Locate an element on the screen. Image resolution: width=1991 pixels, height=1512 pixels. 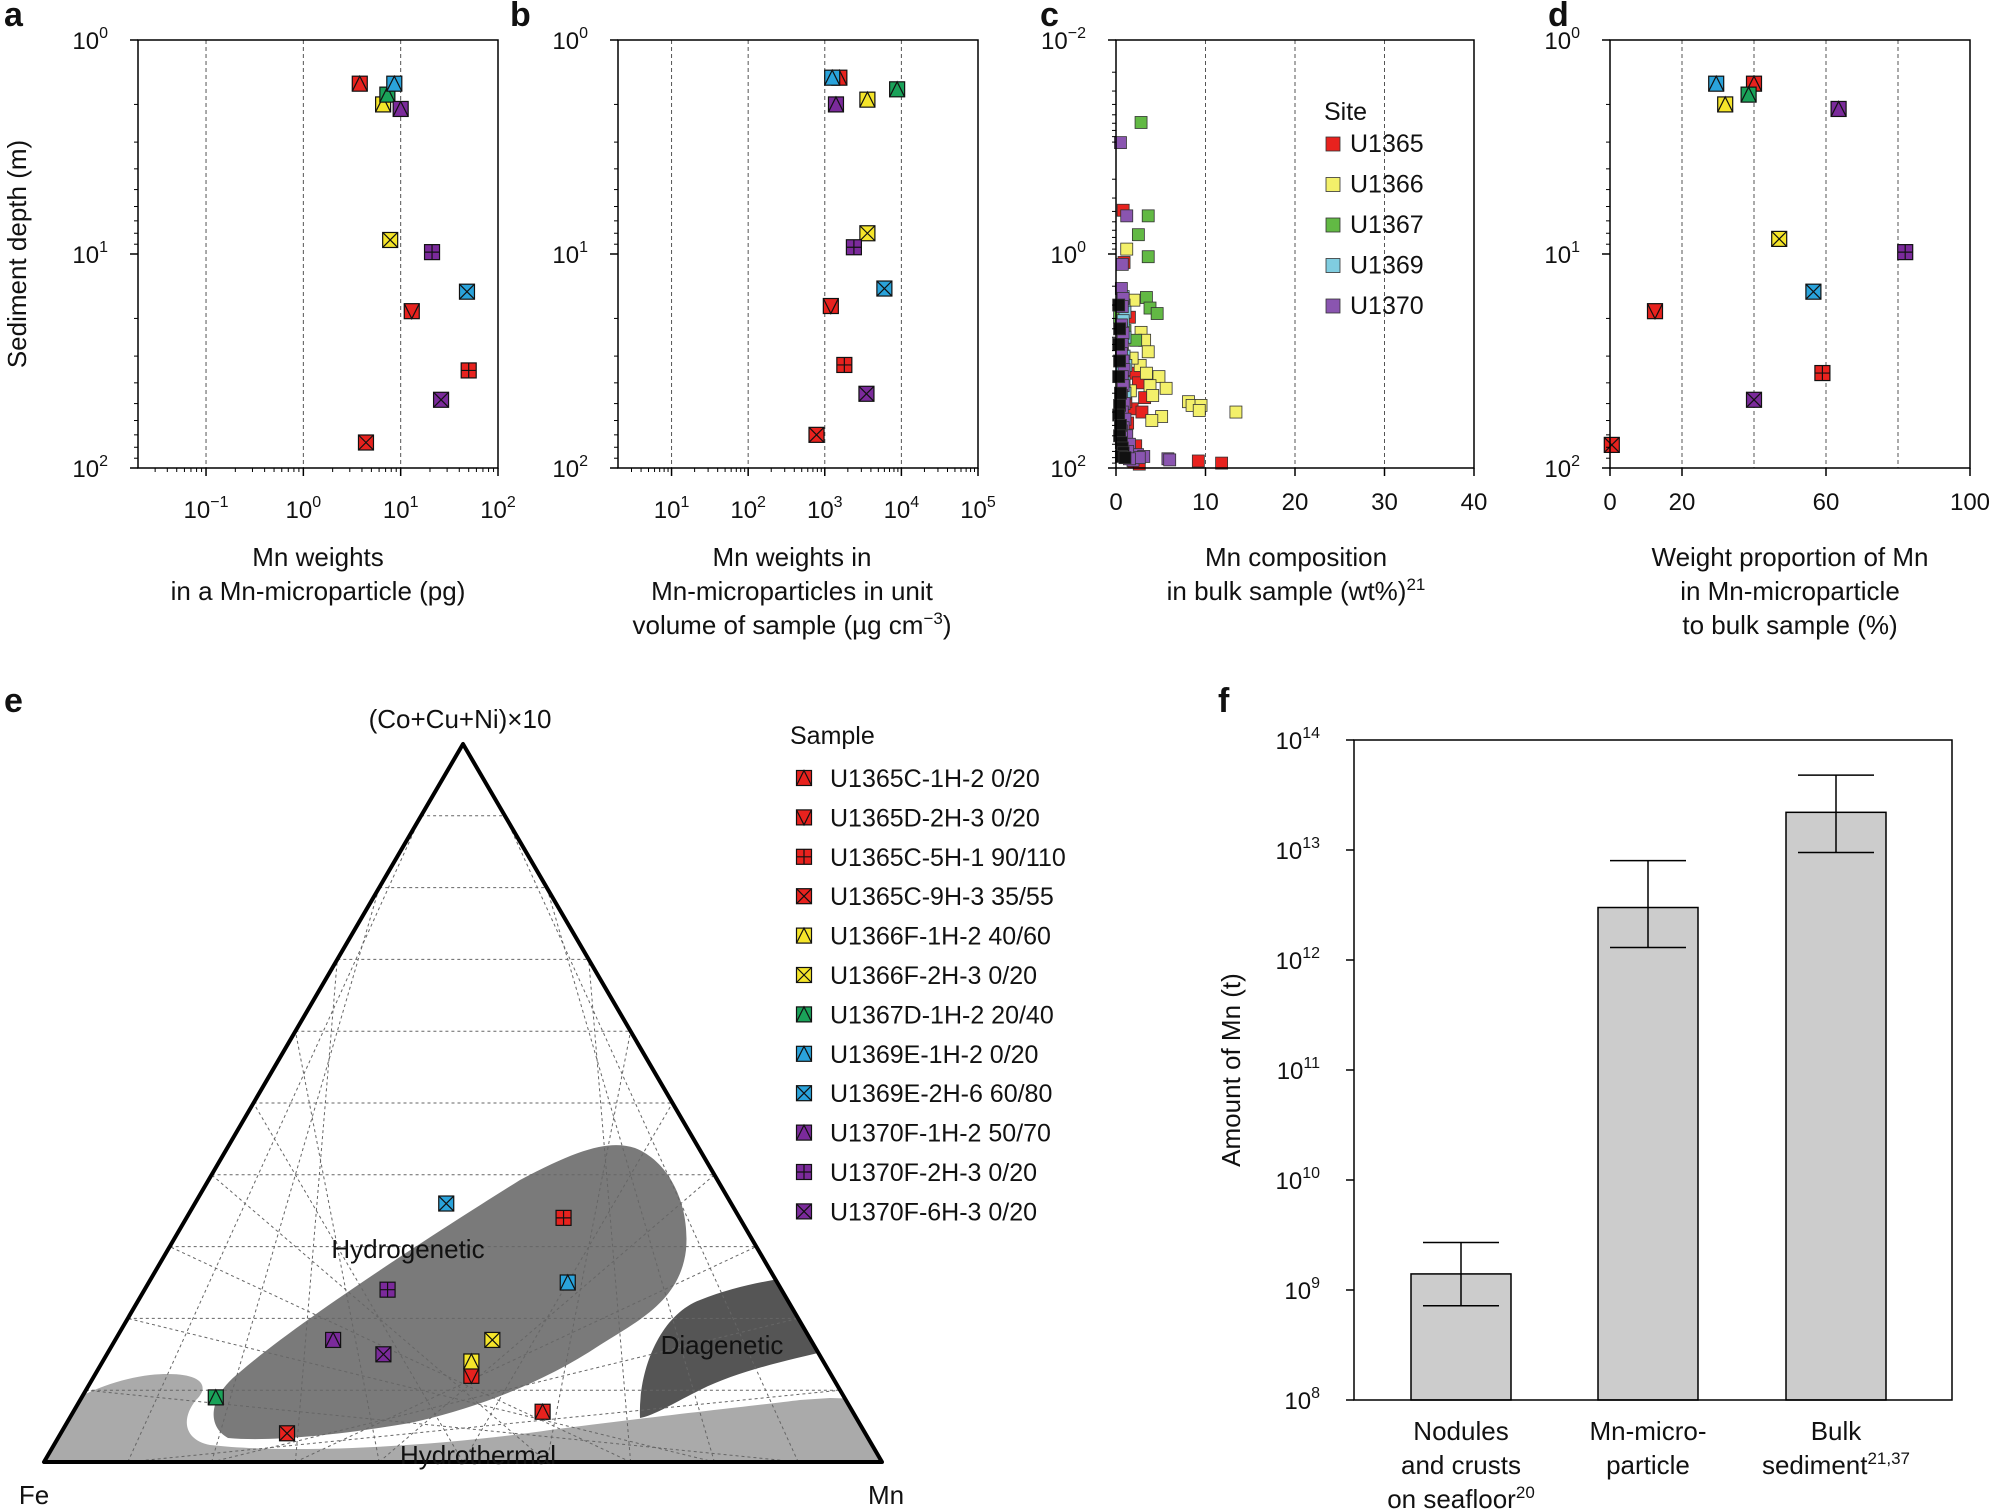
panel-c-point-U1365 is located at coordinates (1198, 461).